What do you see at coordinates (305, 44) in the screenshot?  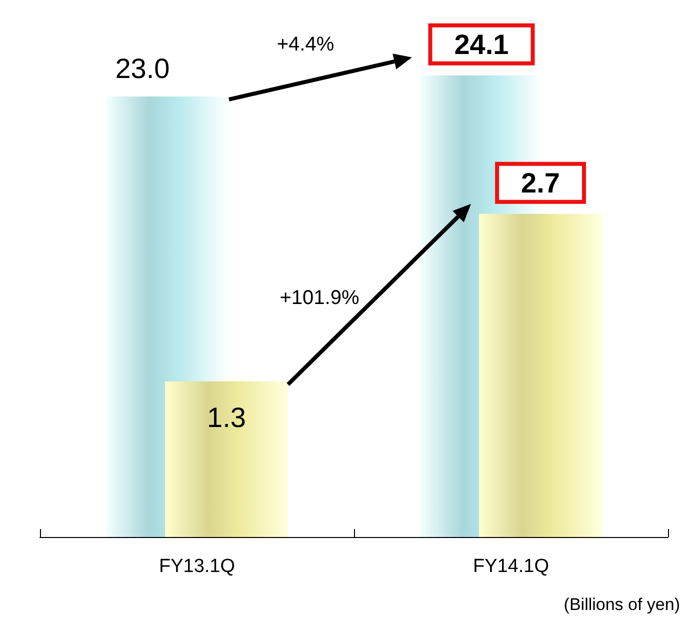 I see `text: +4.4%` at bounding box center [305, 44].